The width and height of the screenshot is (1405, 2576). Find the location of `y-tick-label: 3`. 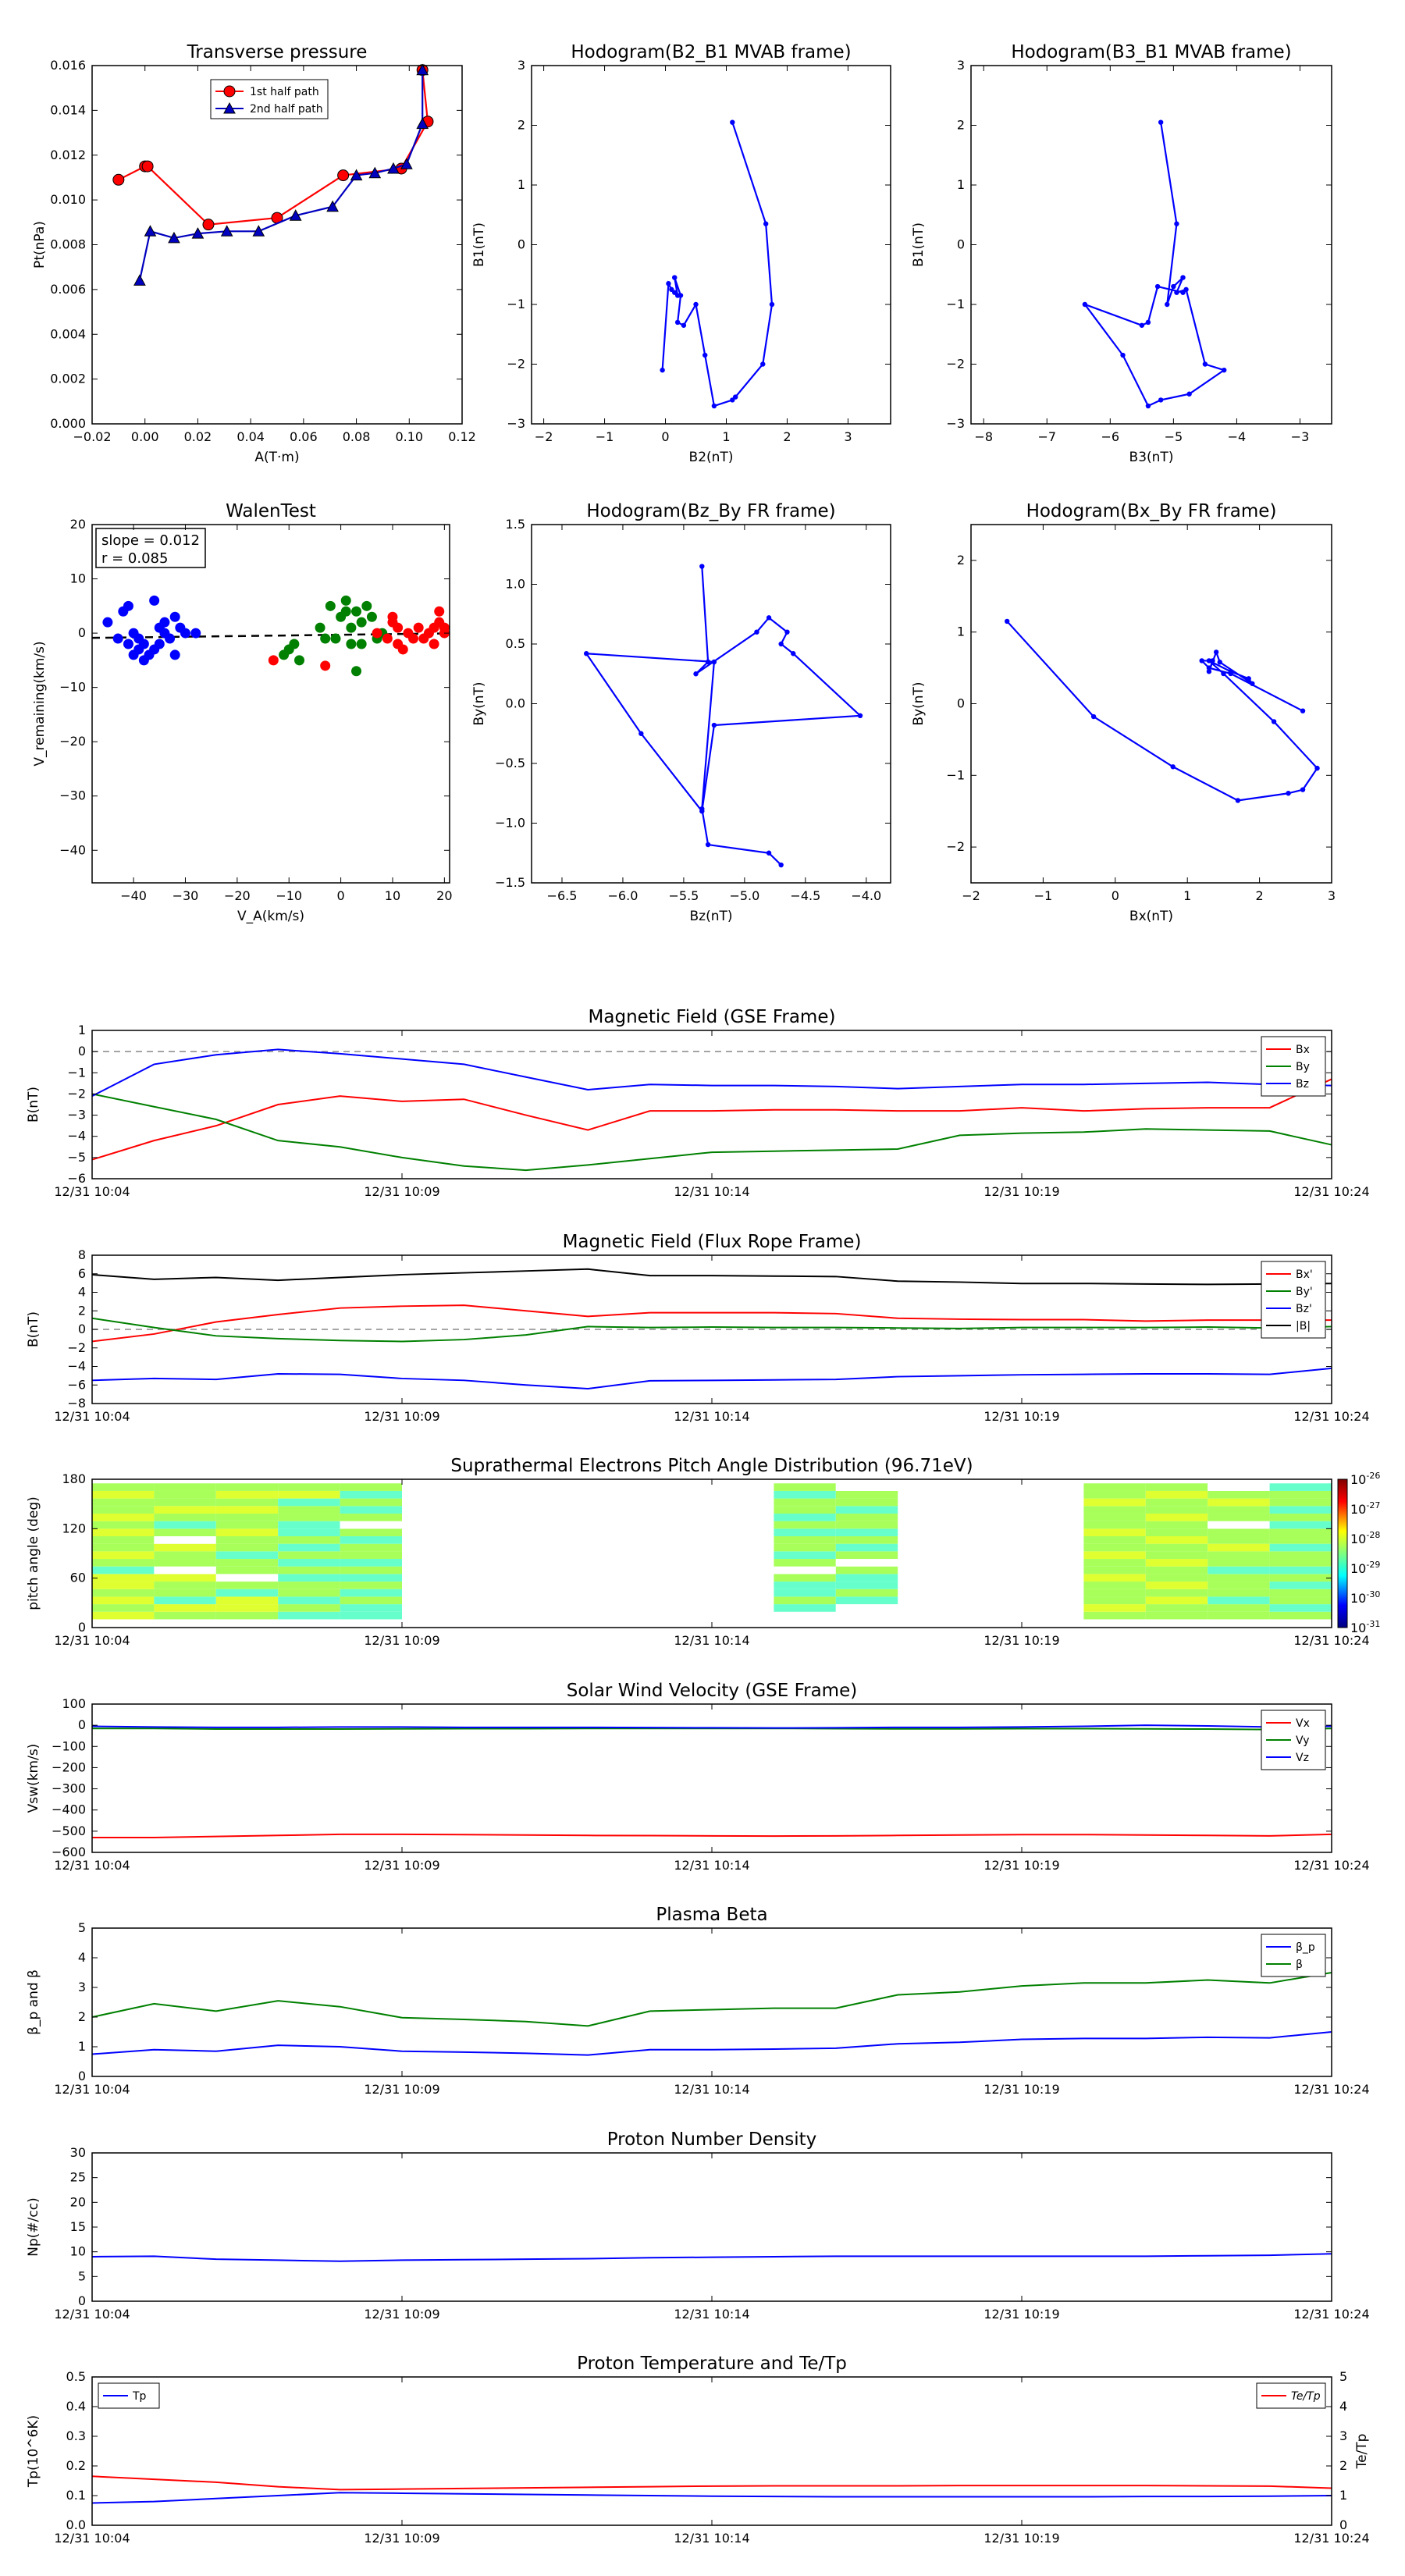

y-tick-label: 3 is located at coordinates (521, 65).